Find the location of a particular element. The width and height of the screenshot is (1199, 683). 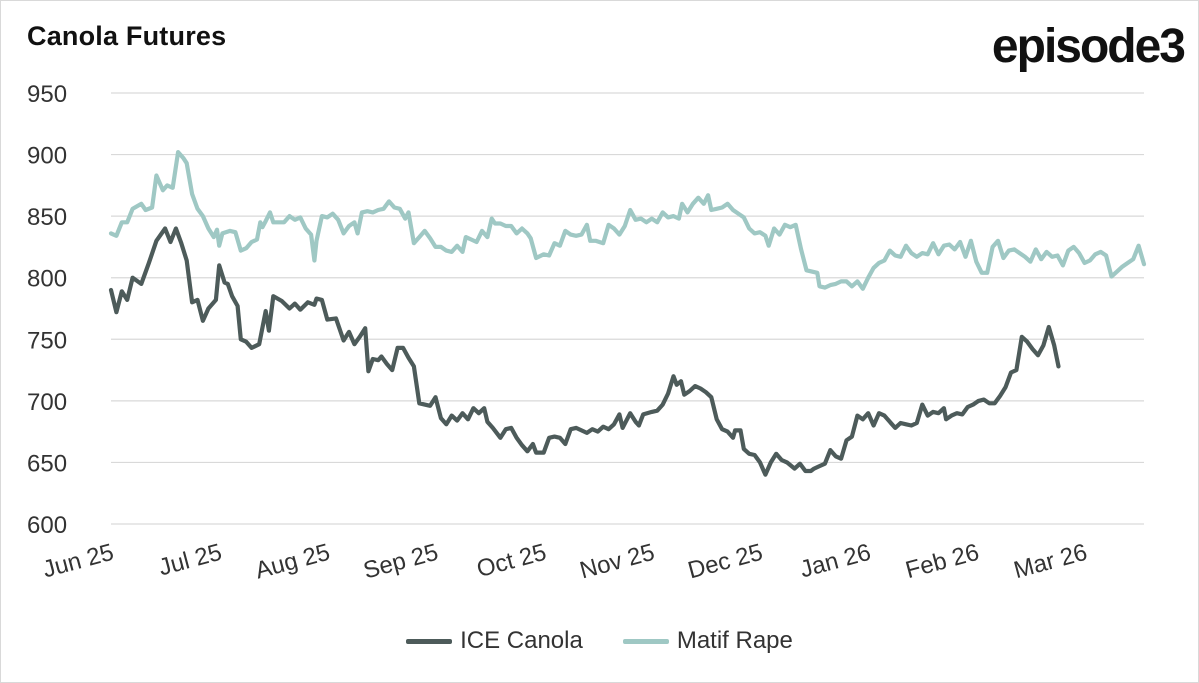

legend: ICE Canola Matif Rape is located at coordinates (599, 641).